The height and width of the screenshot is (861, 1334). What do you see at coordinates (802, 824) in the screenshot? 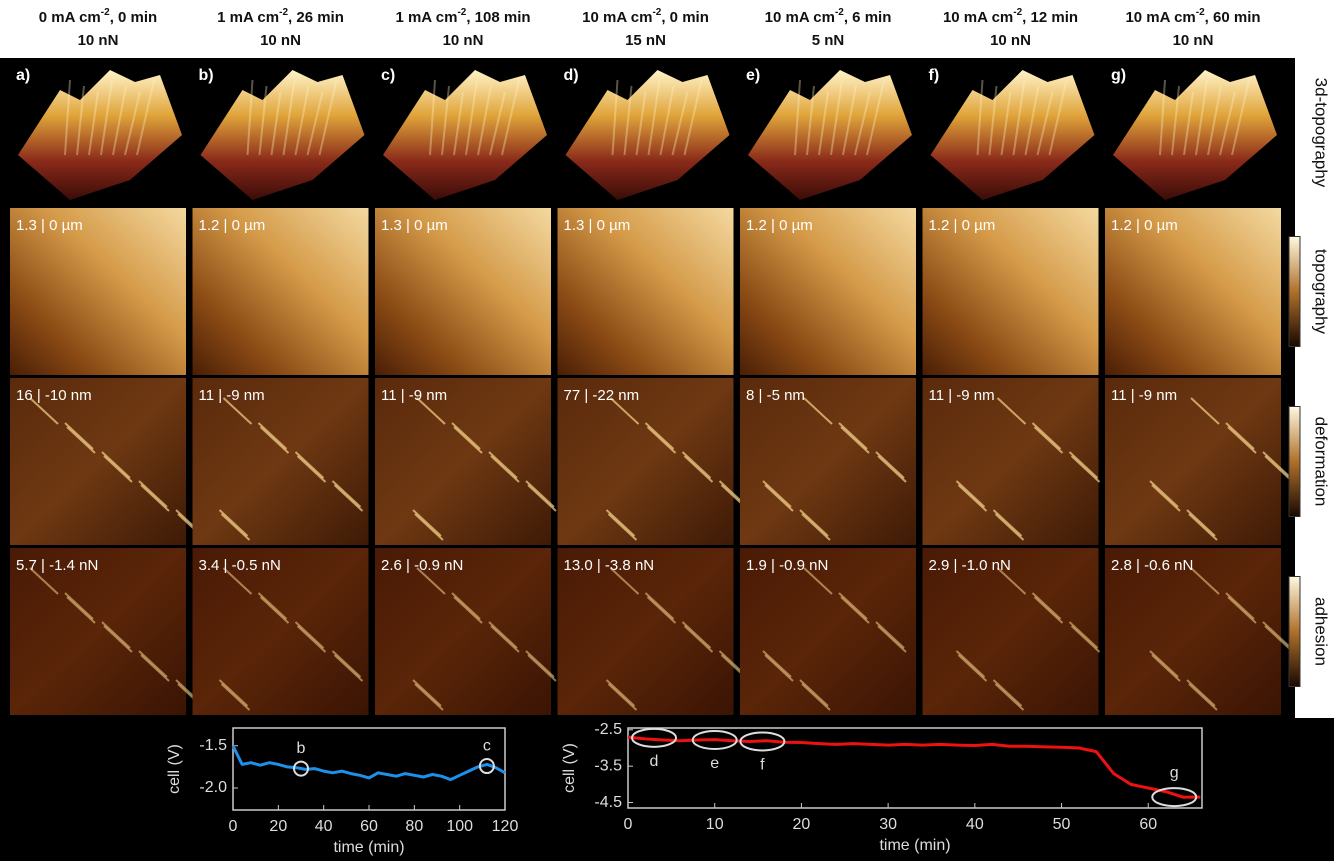
I see `x-tick-label: 20` at bounding box center [802, 824].